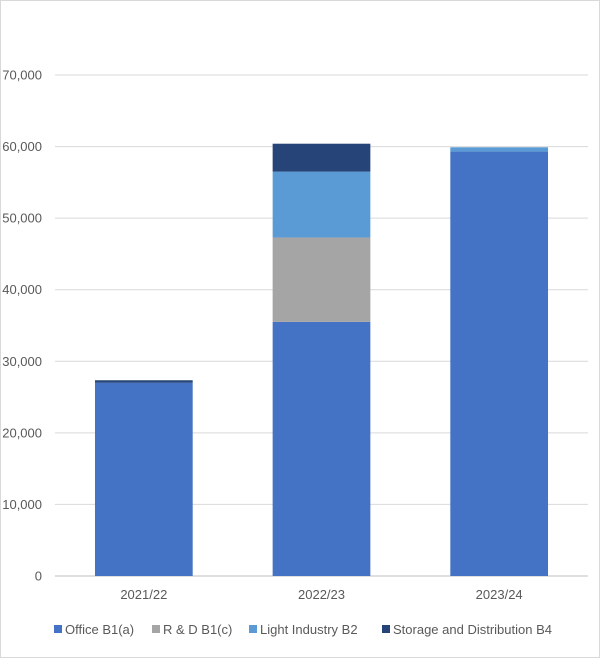  I want to click on legend-item: Light Industry B2, so click(303, 629).